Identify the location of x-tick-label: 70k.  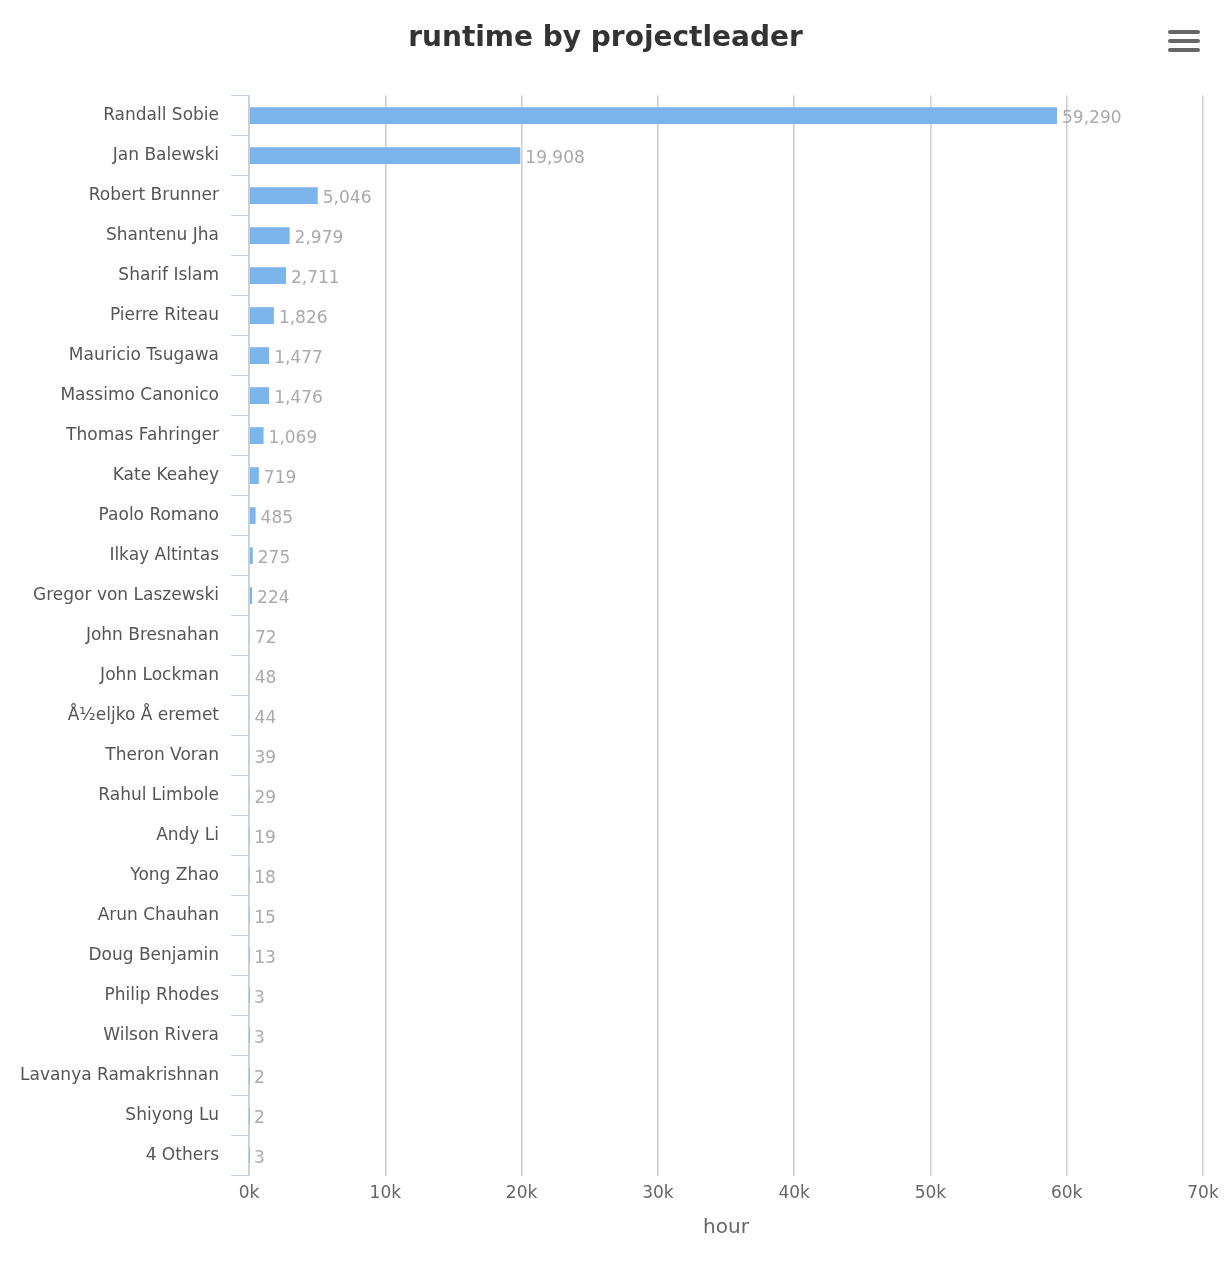
(1203, 1192).